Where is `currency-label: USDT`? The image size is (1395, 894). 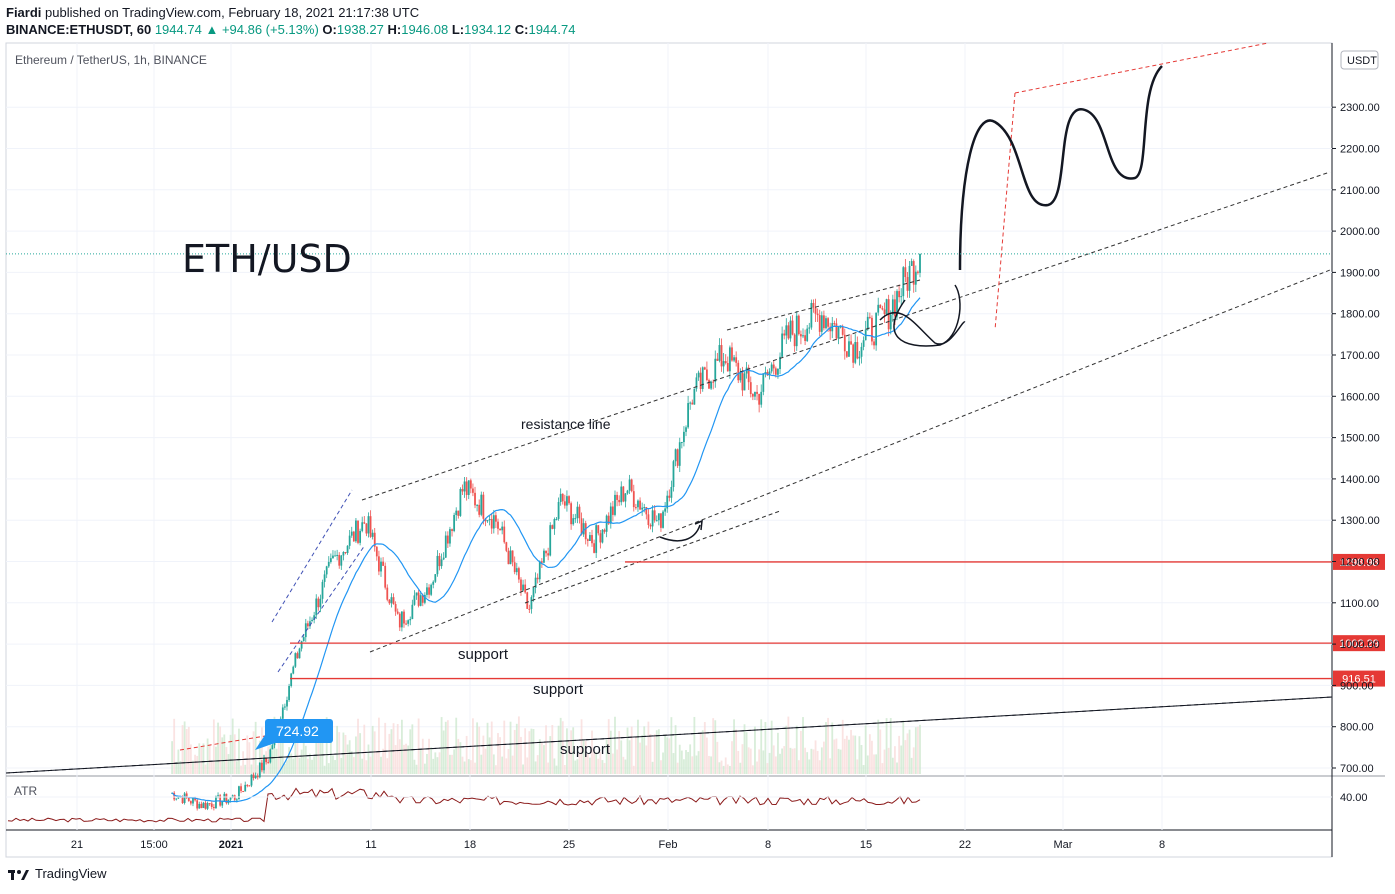 currency-label: USDT is located at coordinates (1362, 61).